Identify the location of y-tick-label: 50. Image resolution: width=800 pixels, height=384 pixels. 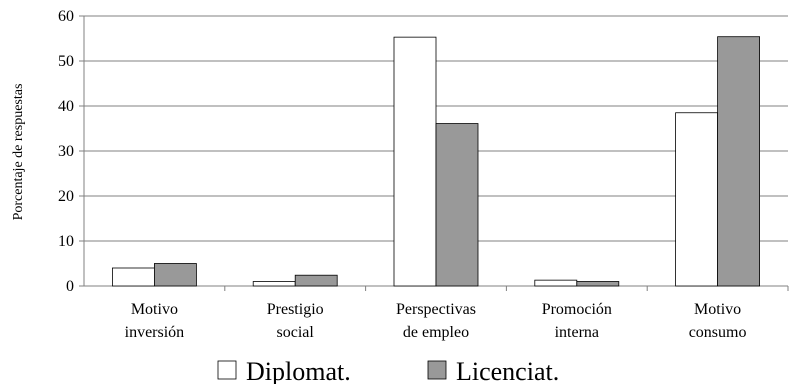
(66, 61).